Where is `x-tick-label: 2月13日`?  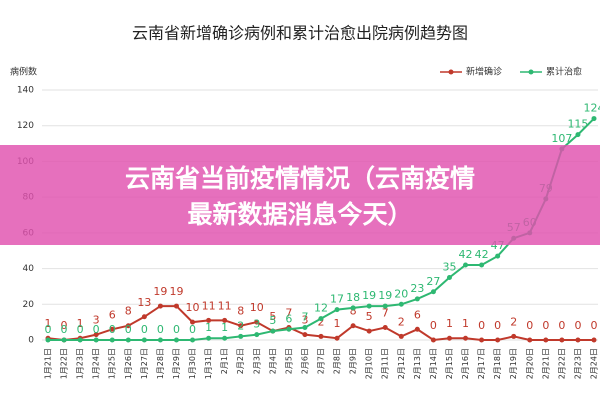
x-tick-label: 2月13日 is located at coordinates (417, 363).